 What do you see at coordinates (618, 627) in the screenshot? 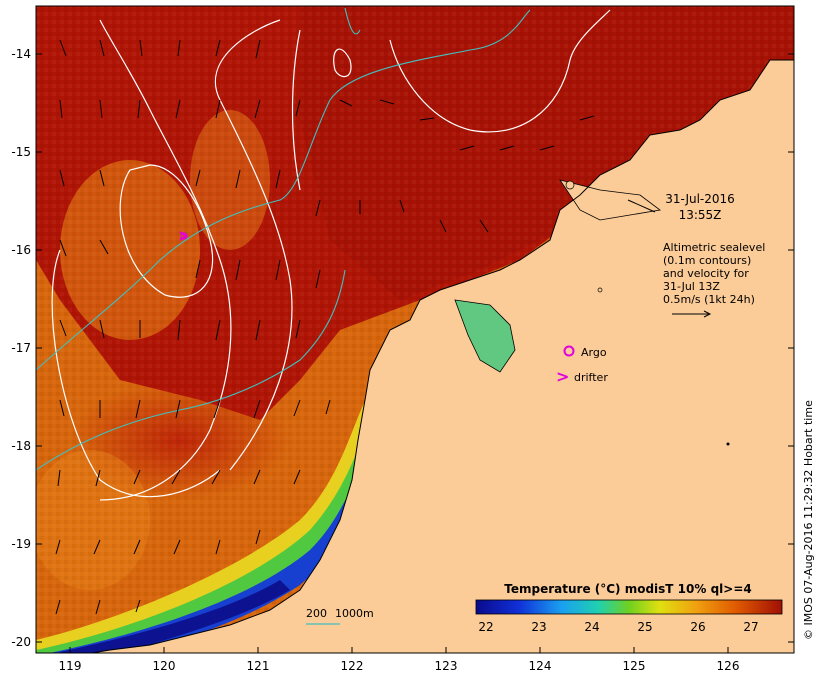
I see `colorbar-ticks: 22 23 24 25 26 27` at bounding box center [618, 627].